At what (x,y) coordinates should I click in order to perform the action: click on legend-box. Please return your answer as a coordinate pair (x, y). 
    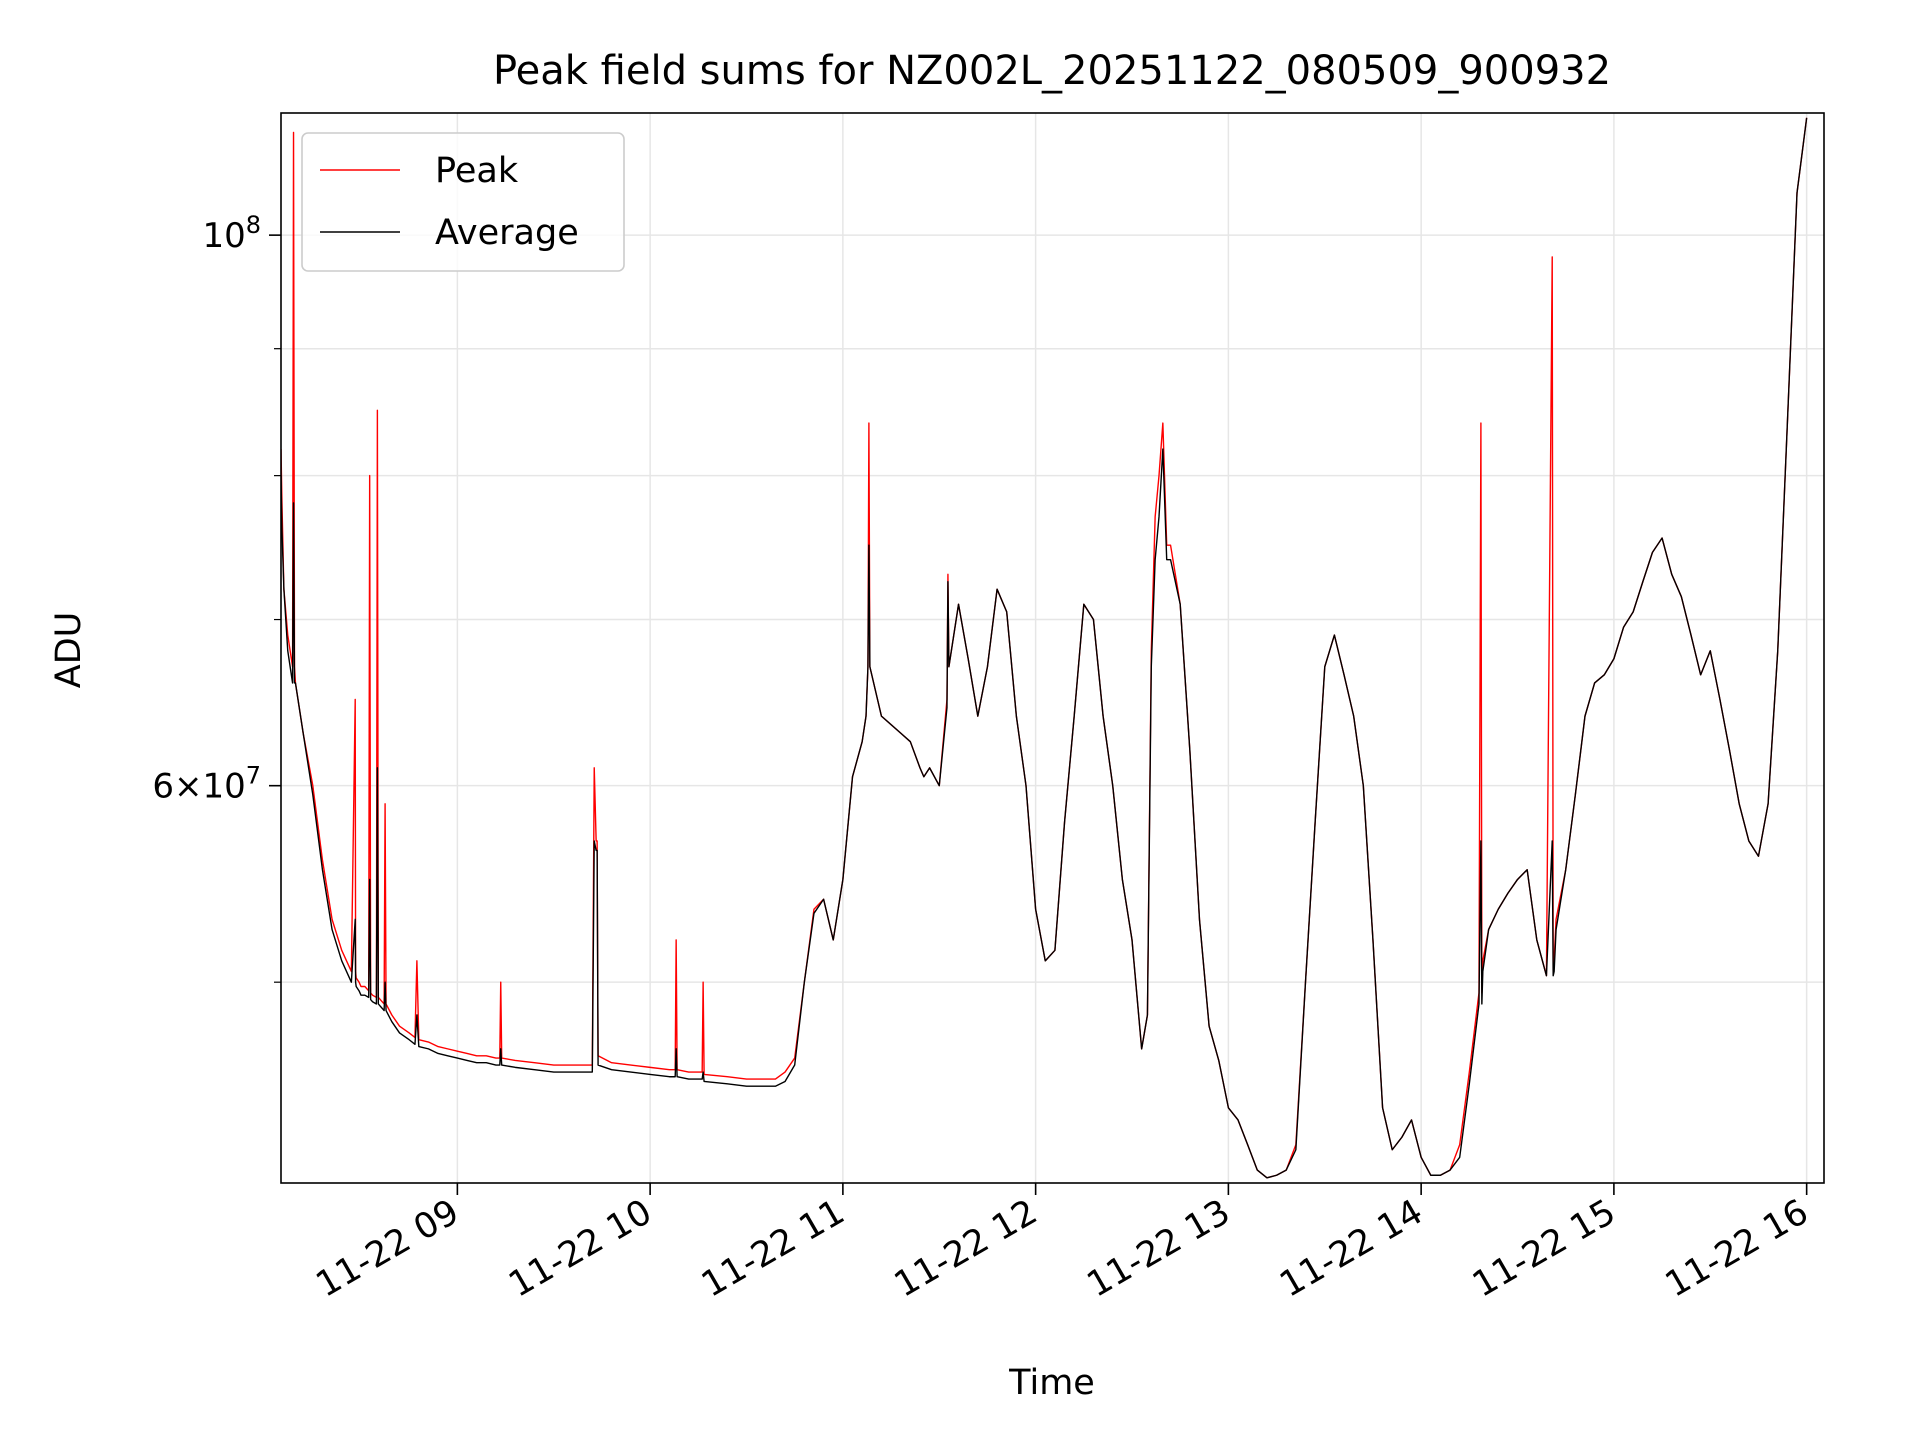
    Looking at the image, I should click on (463, 202).